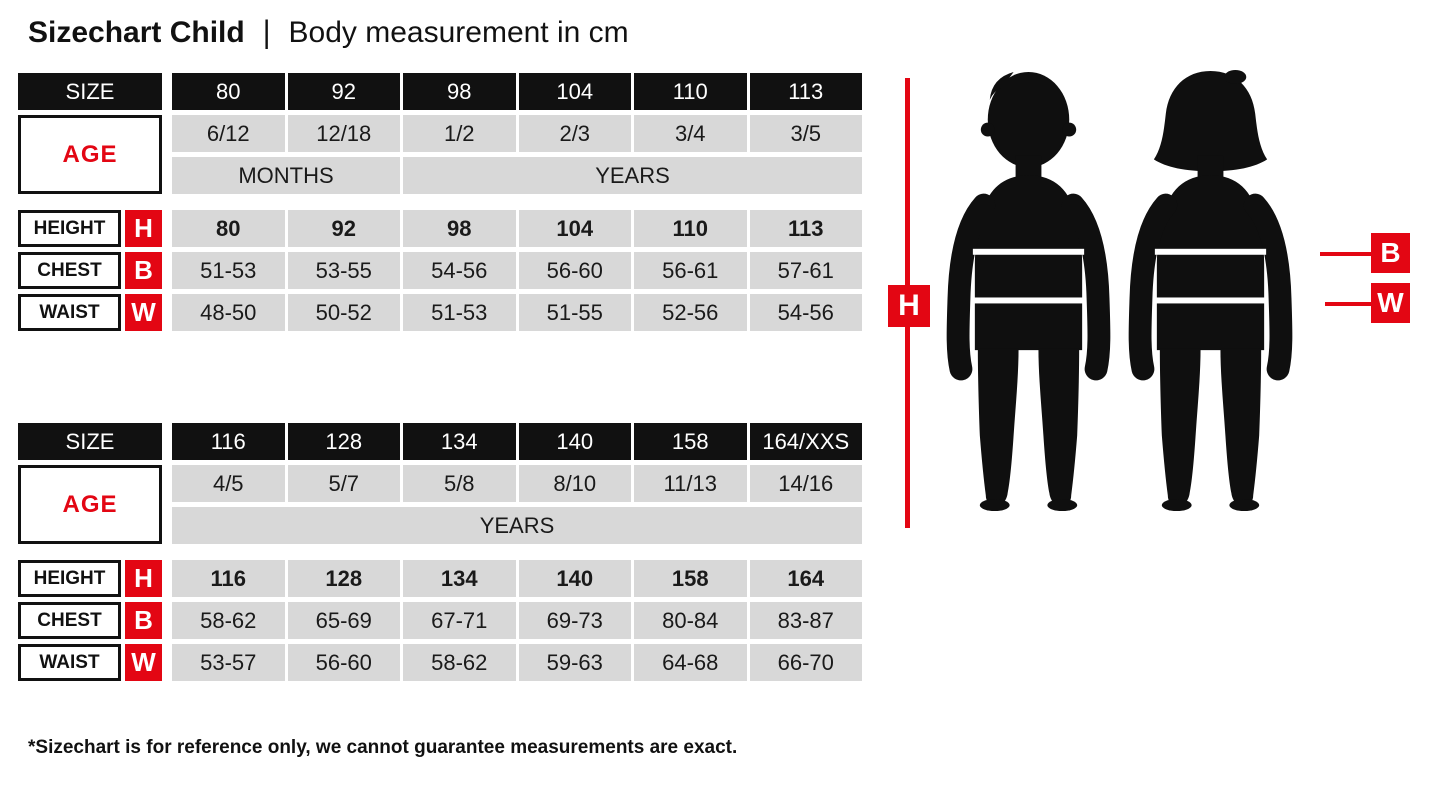 This screenshot has width=1441, height=795. I want to click on size-value: 134, so click(459, 441).